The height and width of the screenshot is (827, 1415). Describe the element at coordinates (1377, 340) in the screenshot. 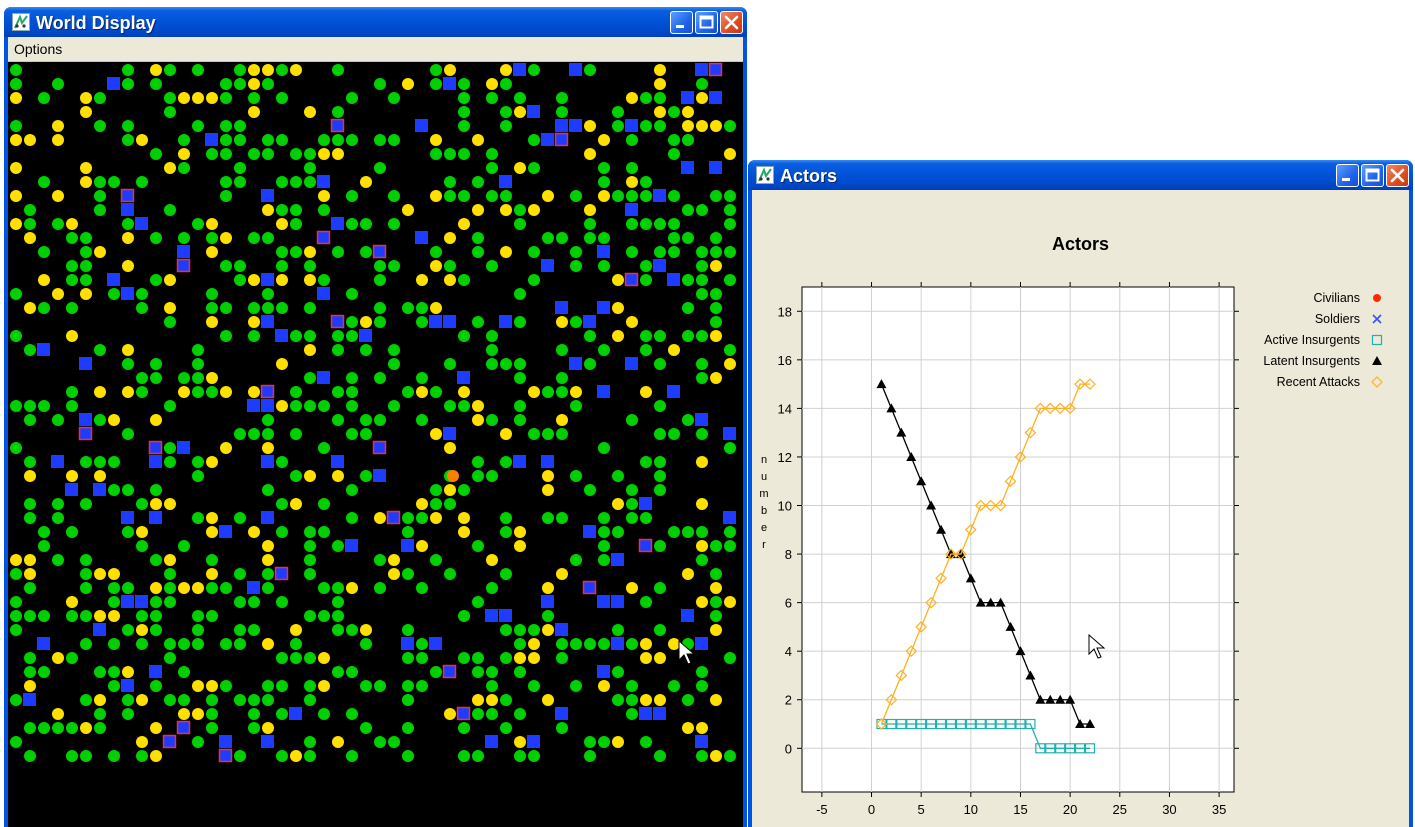

I see `legend-marker` at that location.